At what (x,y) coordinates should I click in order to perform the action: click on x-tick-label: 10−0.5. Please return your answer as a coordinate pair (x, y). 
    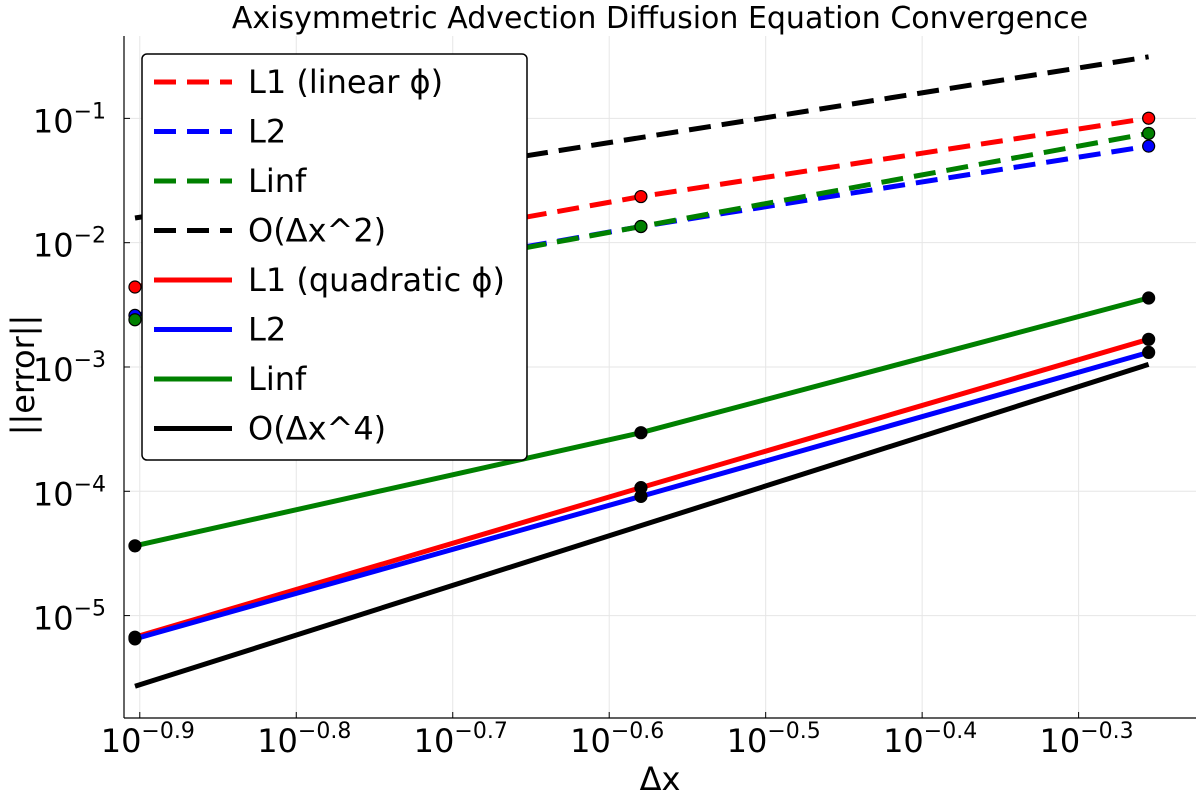
    Looking at the image, I should click on (774, 739).